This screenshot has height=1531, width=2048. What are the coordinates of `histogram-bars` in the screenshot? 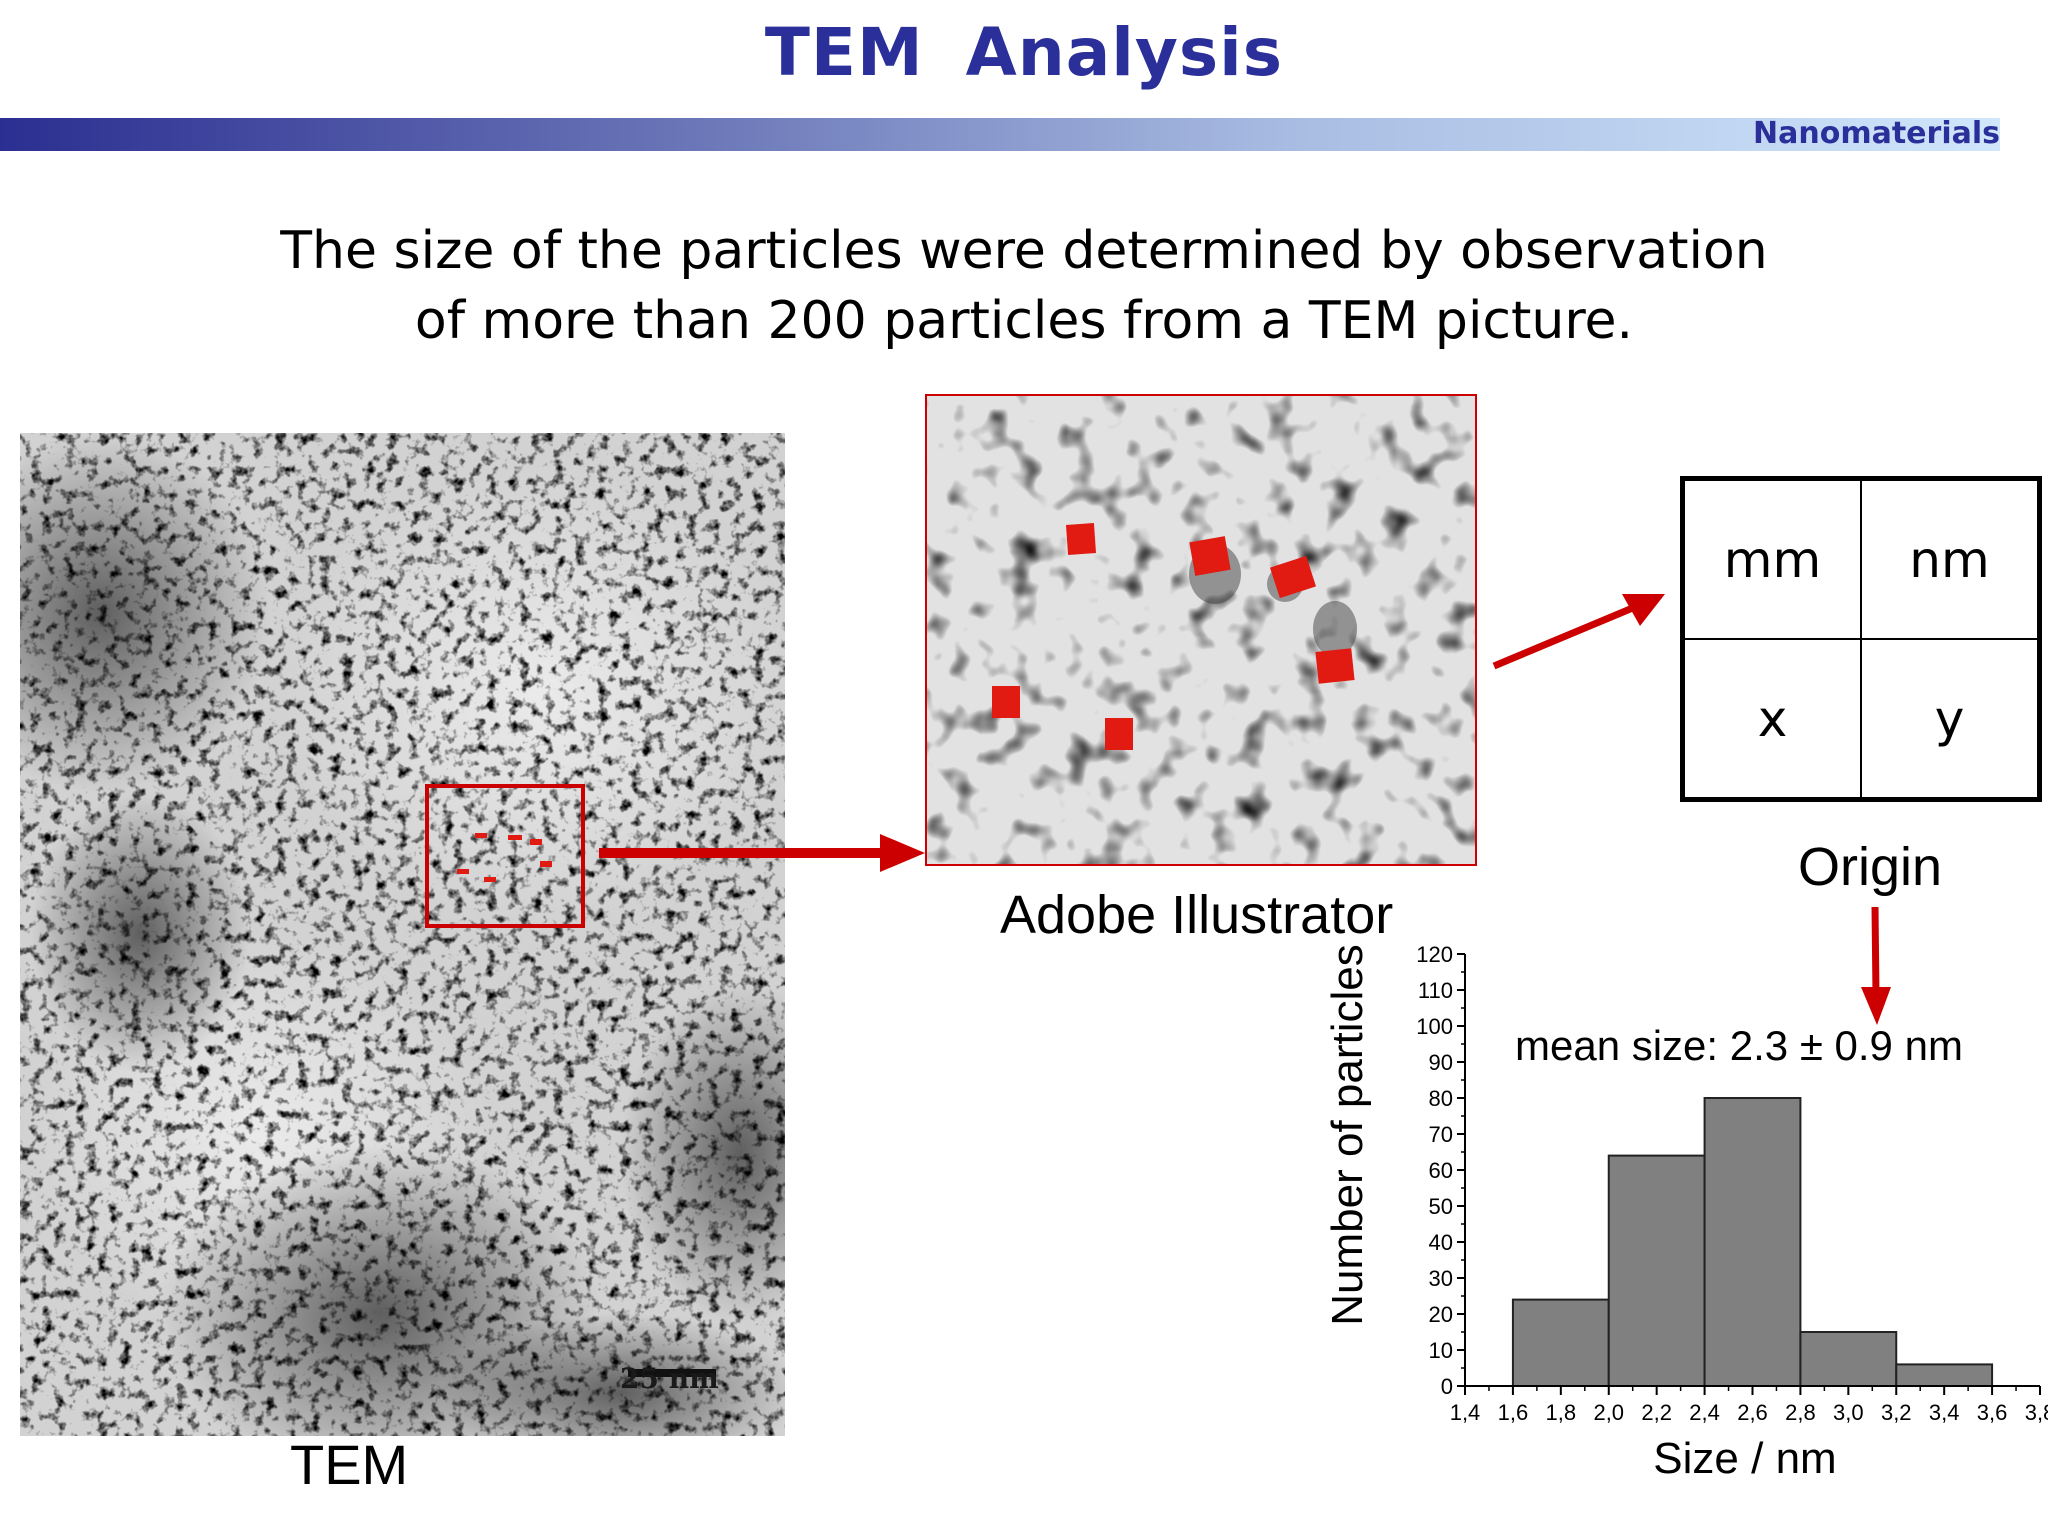 It's located at (1752, 1242).